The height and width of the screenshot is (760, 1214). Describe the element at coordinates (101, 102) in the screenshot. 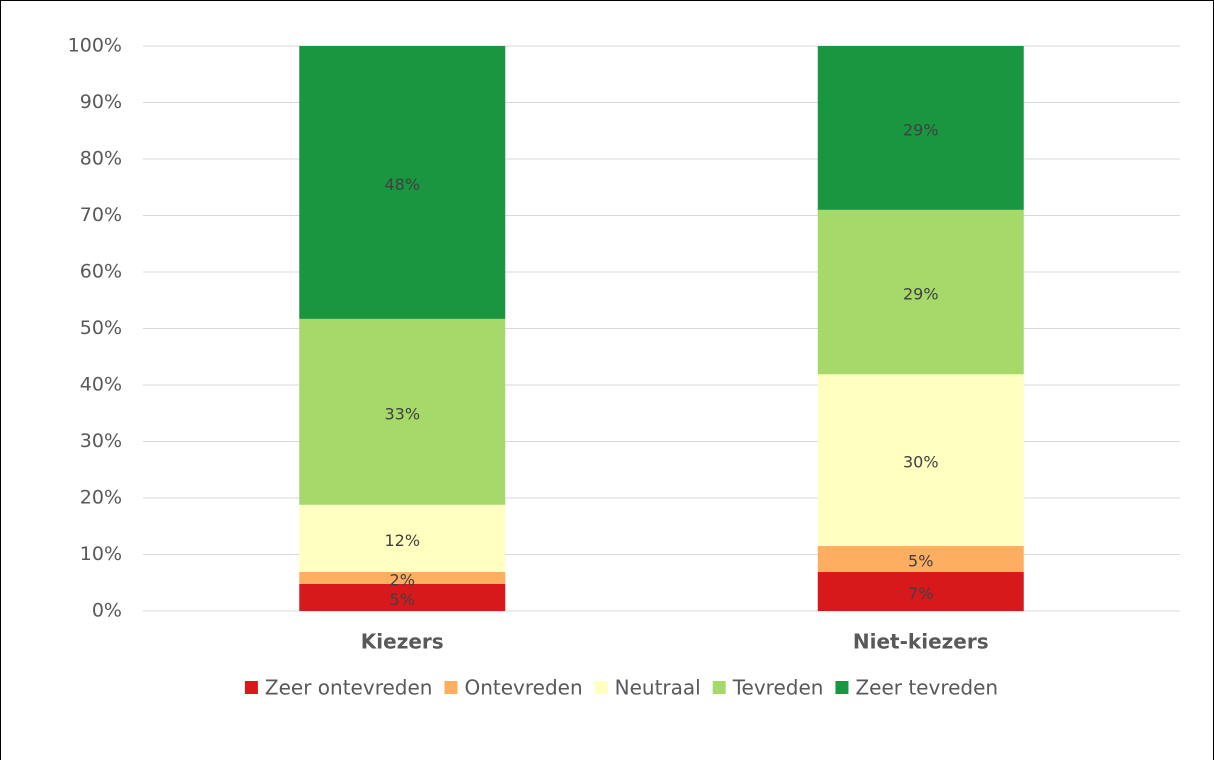

I see `y-tick-label: 90%` at that location.